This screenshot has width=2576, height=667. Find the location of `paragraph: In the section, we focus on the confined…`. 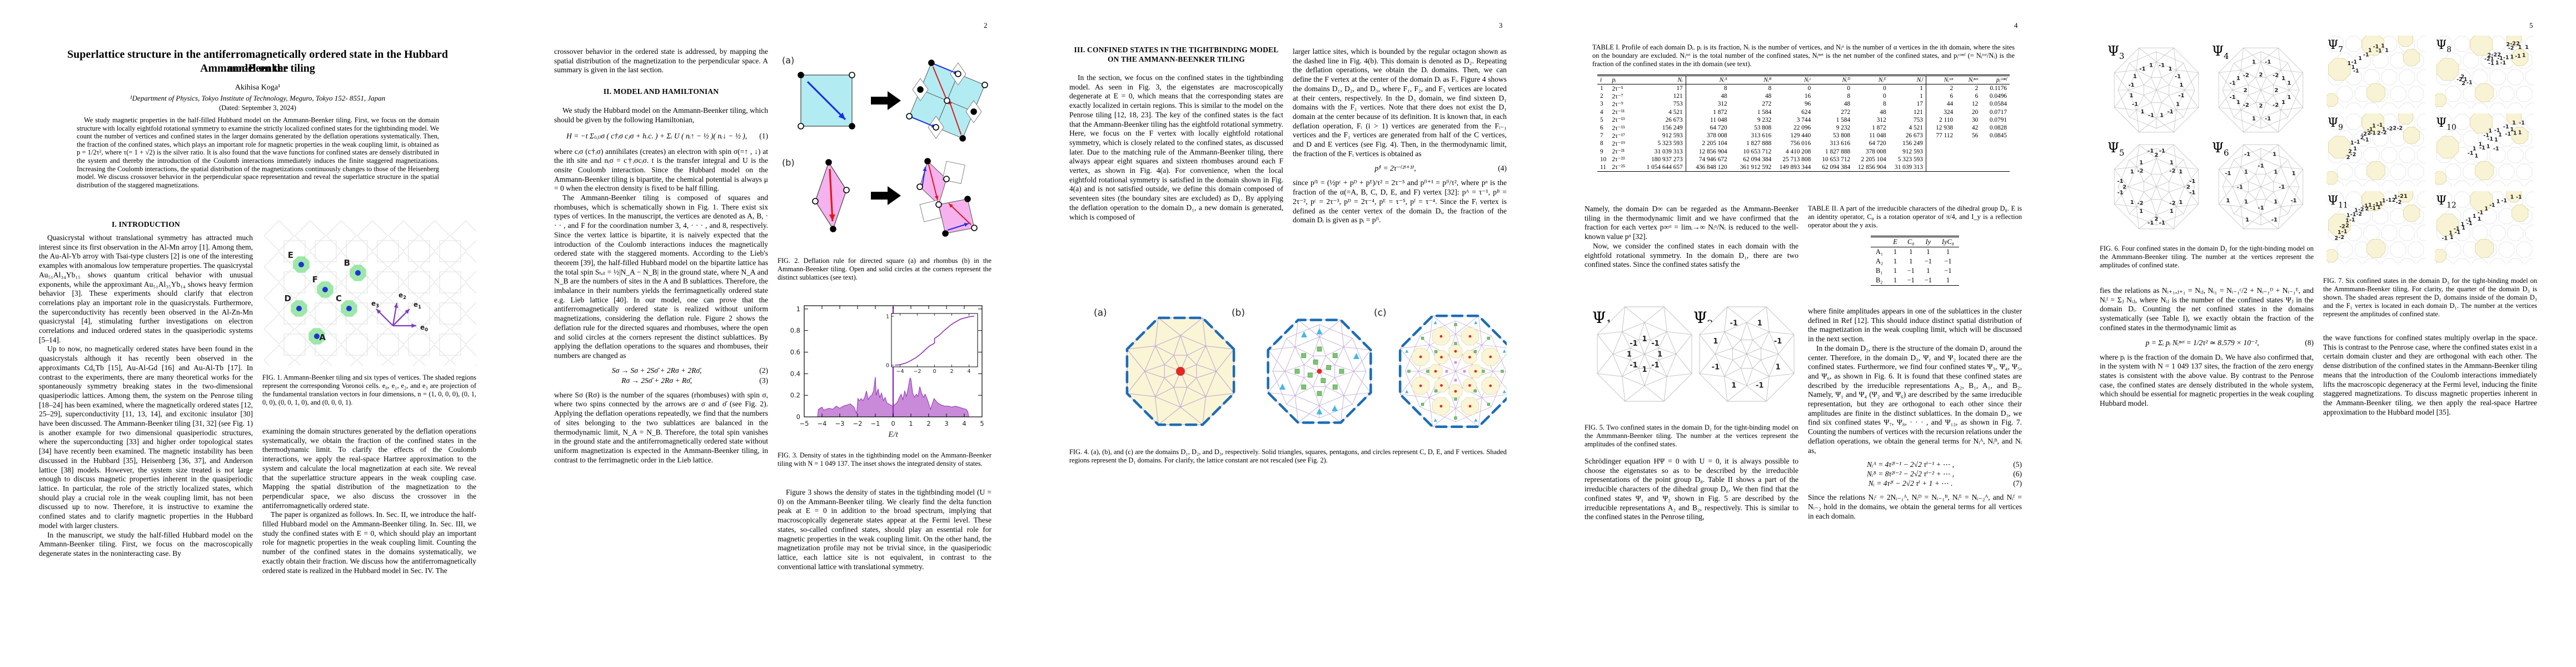

paragraph: In the section, we focus on the confined… is located at coordinates (1176, 147).